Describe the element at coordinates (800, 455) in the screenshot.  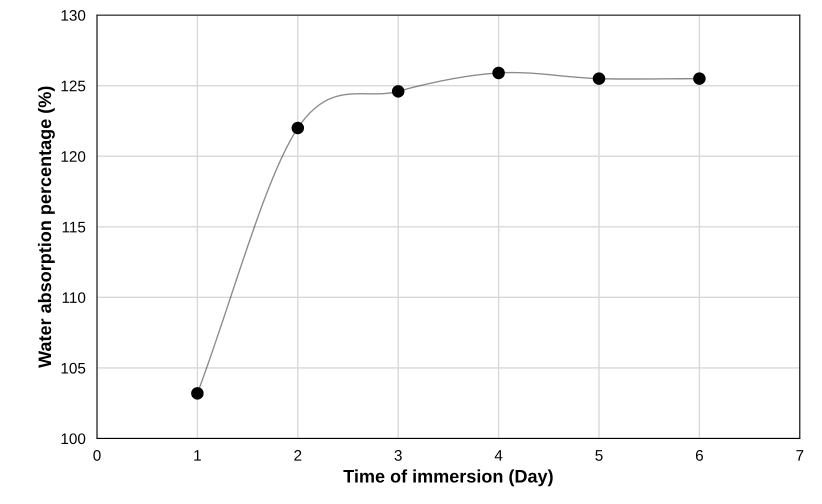
I see `x-tick-label: 7` at that location.